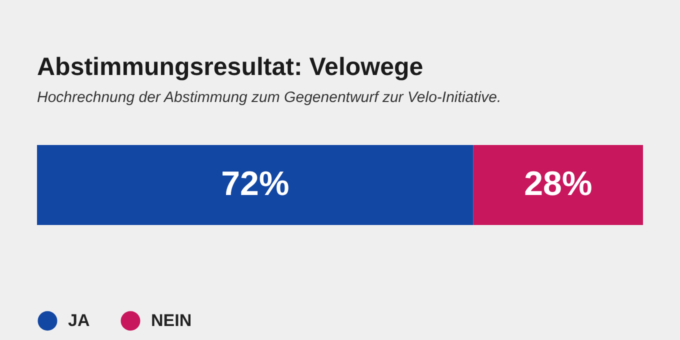  What do you see at coordinates (255, 184) in the screenshot?
I see `data-label: 72%` at bounding box center [255, 184].